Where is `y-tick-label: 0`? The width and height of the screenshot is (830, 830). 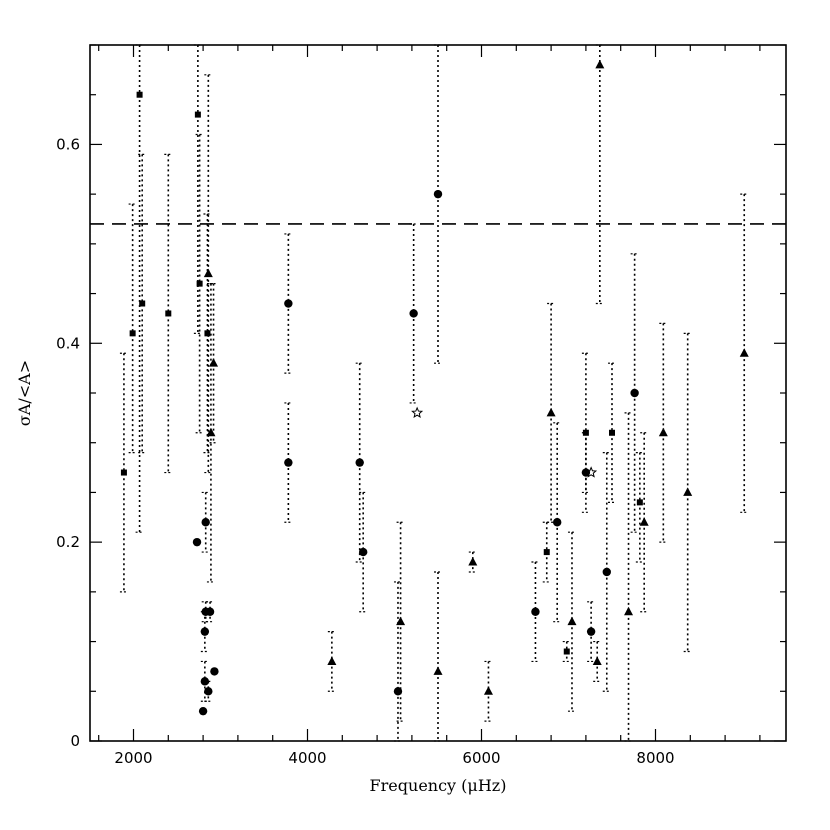 y-tick-label: 0 is located at coordinates (75, 741).